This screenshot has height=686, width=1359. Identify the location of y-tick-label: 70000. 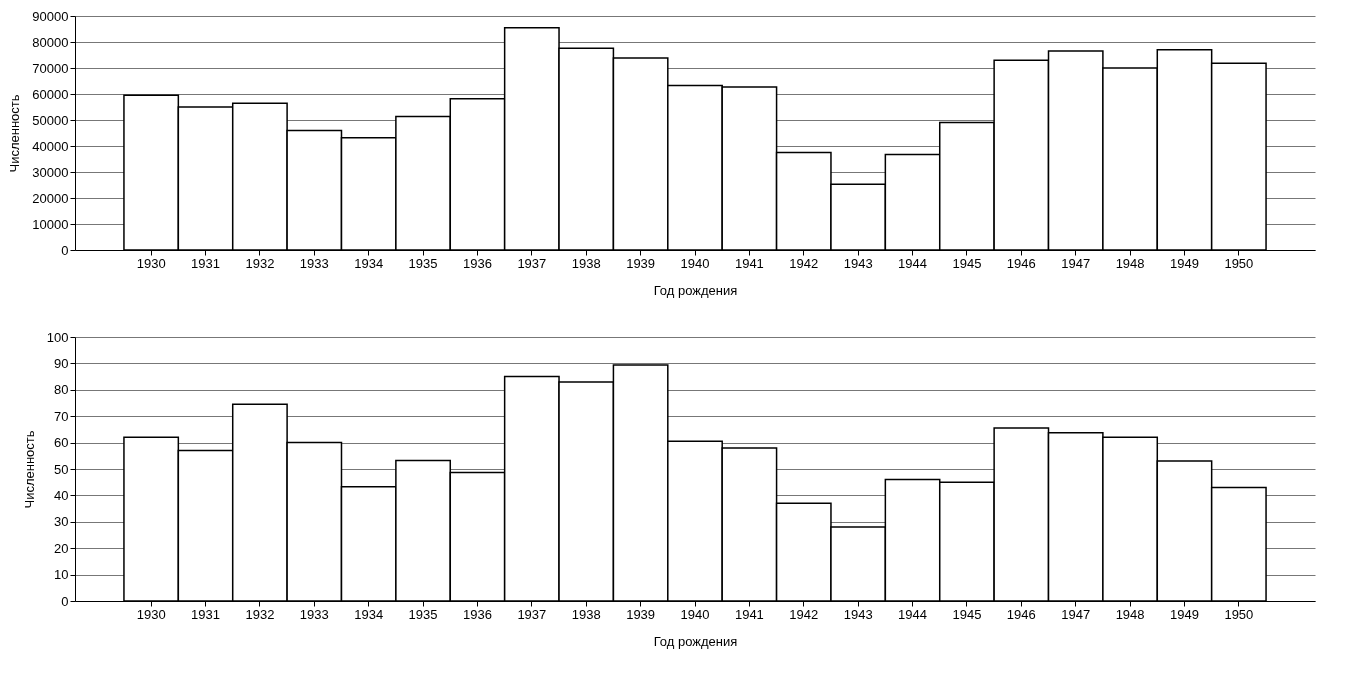
(50, 68).